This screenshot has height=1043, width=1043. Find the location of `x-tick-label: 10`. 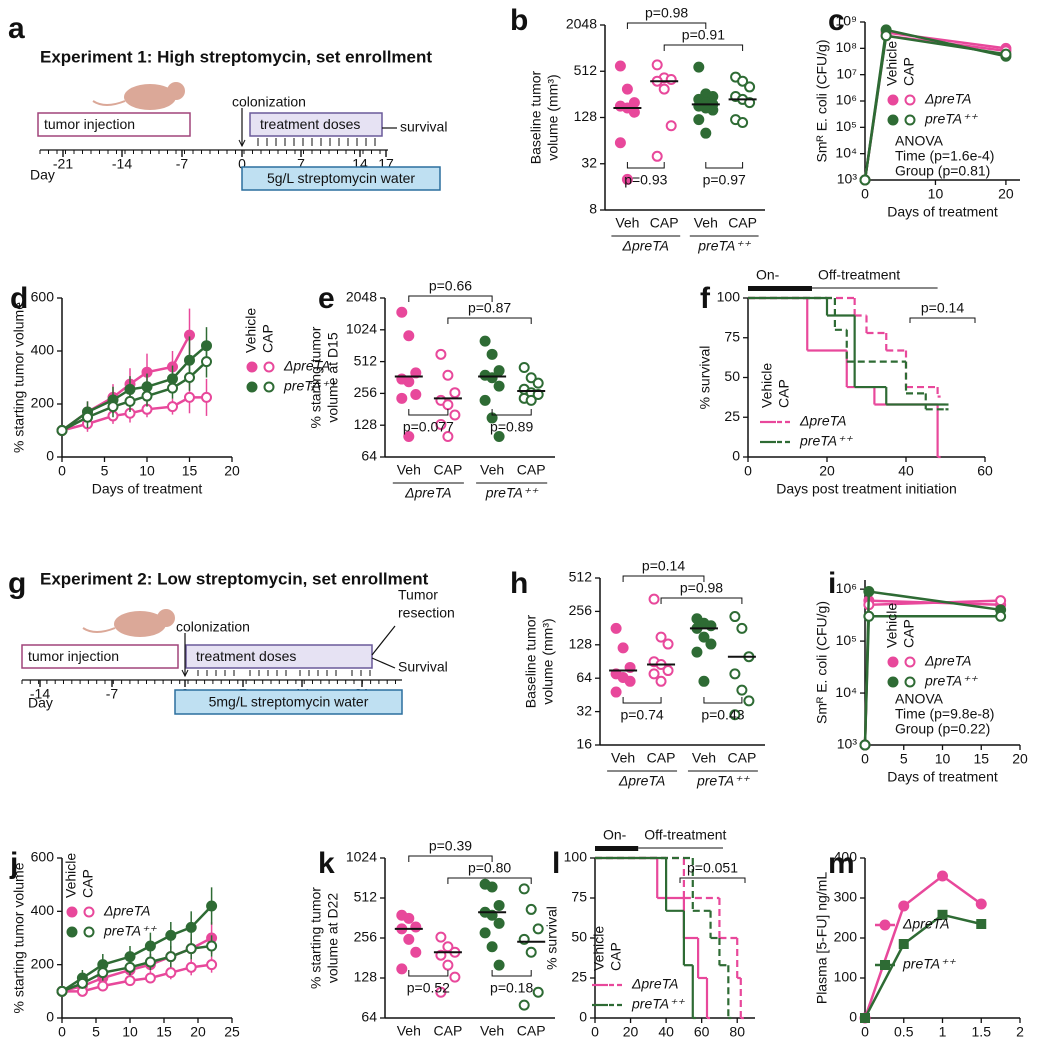

x-tick-label: 10 is located at coordinates (943, 759).